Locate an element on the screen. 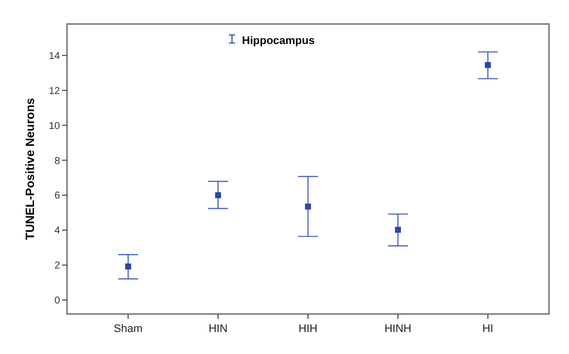 This screenshot has width=569, height=354. x-tick-label: Sham is located at coordinates (128, 329).